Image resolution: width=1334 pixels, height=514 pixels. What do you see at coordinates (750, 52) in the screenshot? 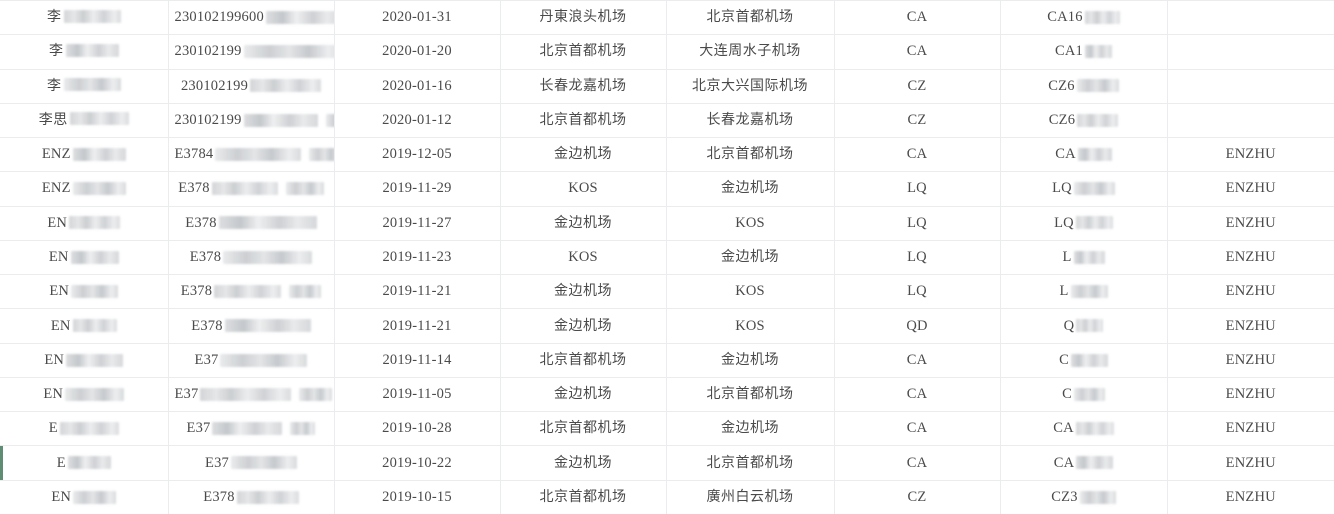
I see `cell-arrival: 大连周水子机场` at bounding box center [750, 52].